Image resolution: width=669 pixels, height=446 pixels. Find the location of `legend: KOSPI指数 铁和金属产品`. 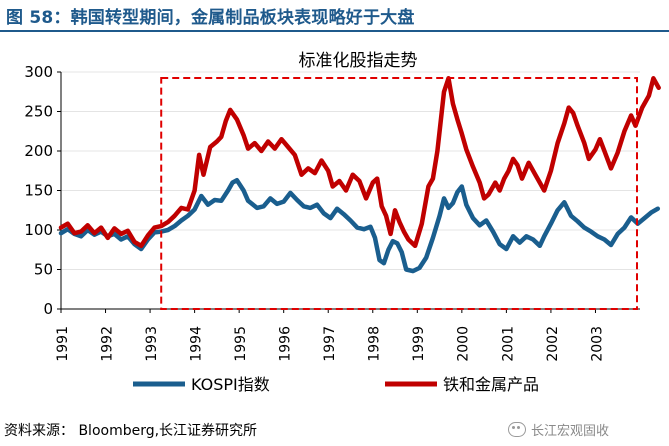

legend: KOSPI指数 铁和金属产品 is located at coordinates (336, 384).